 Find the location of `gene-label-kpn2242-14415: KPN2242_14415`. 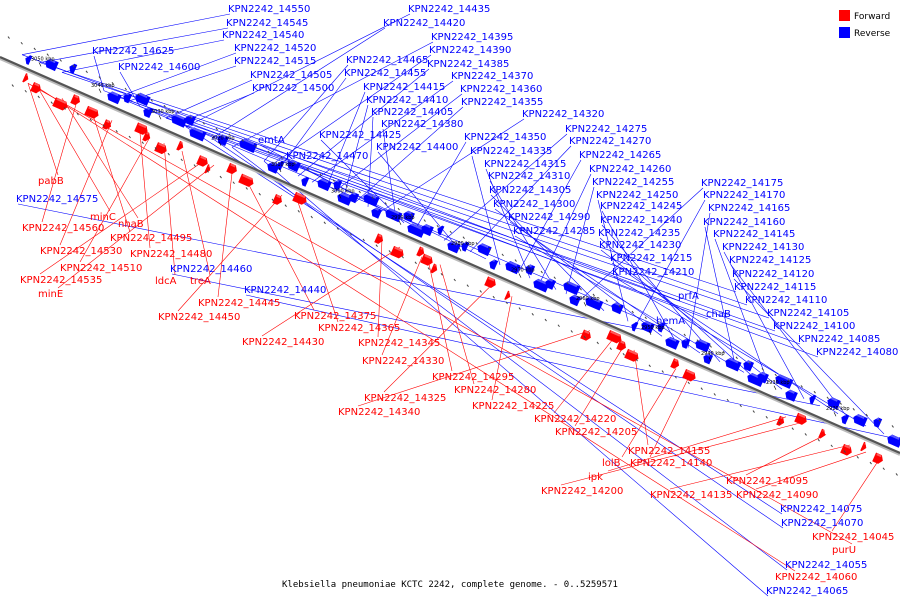

gene-label-kpn2242-14415: KPN2242_14415 is located at coordinates (404, 87).